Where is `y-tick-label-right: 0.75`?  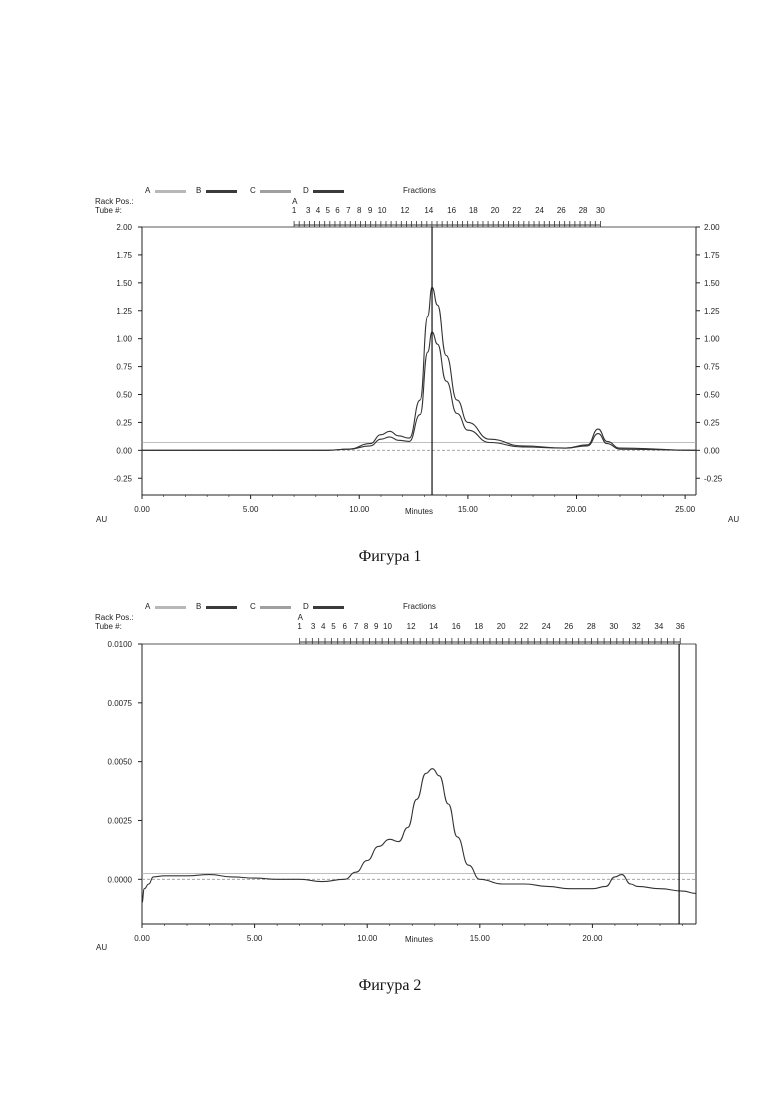
y-tick-label-right: 0.75 is located at coordinates (712, 367).